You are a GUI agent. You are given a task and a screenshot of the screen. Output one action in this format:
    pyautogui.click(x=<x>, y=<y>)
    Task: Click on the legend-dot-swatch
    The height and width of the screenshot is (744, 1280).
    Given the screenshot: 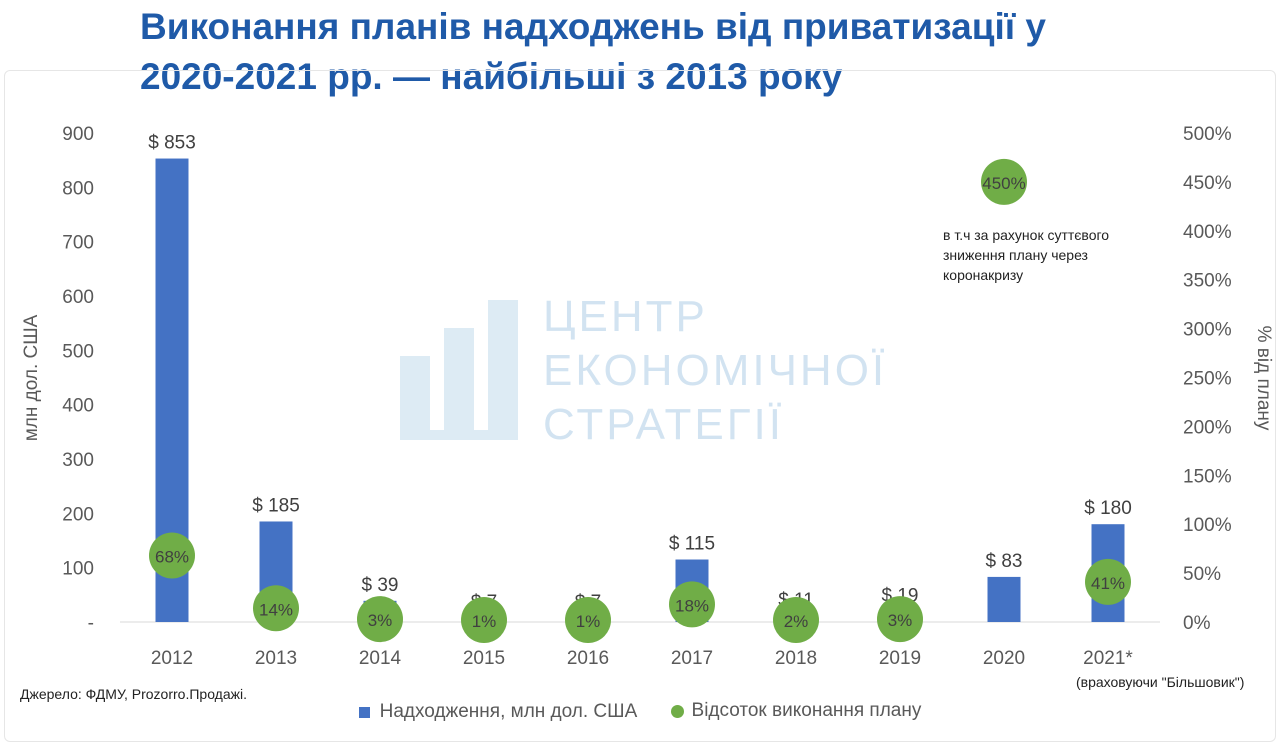 What is the action you would take?
    pyautogui.click(x=677, y=711)
    